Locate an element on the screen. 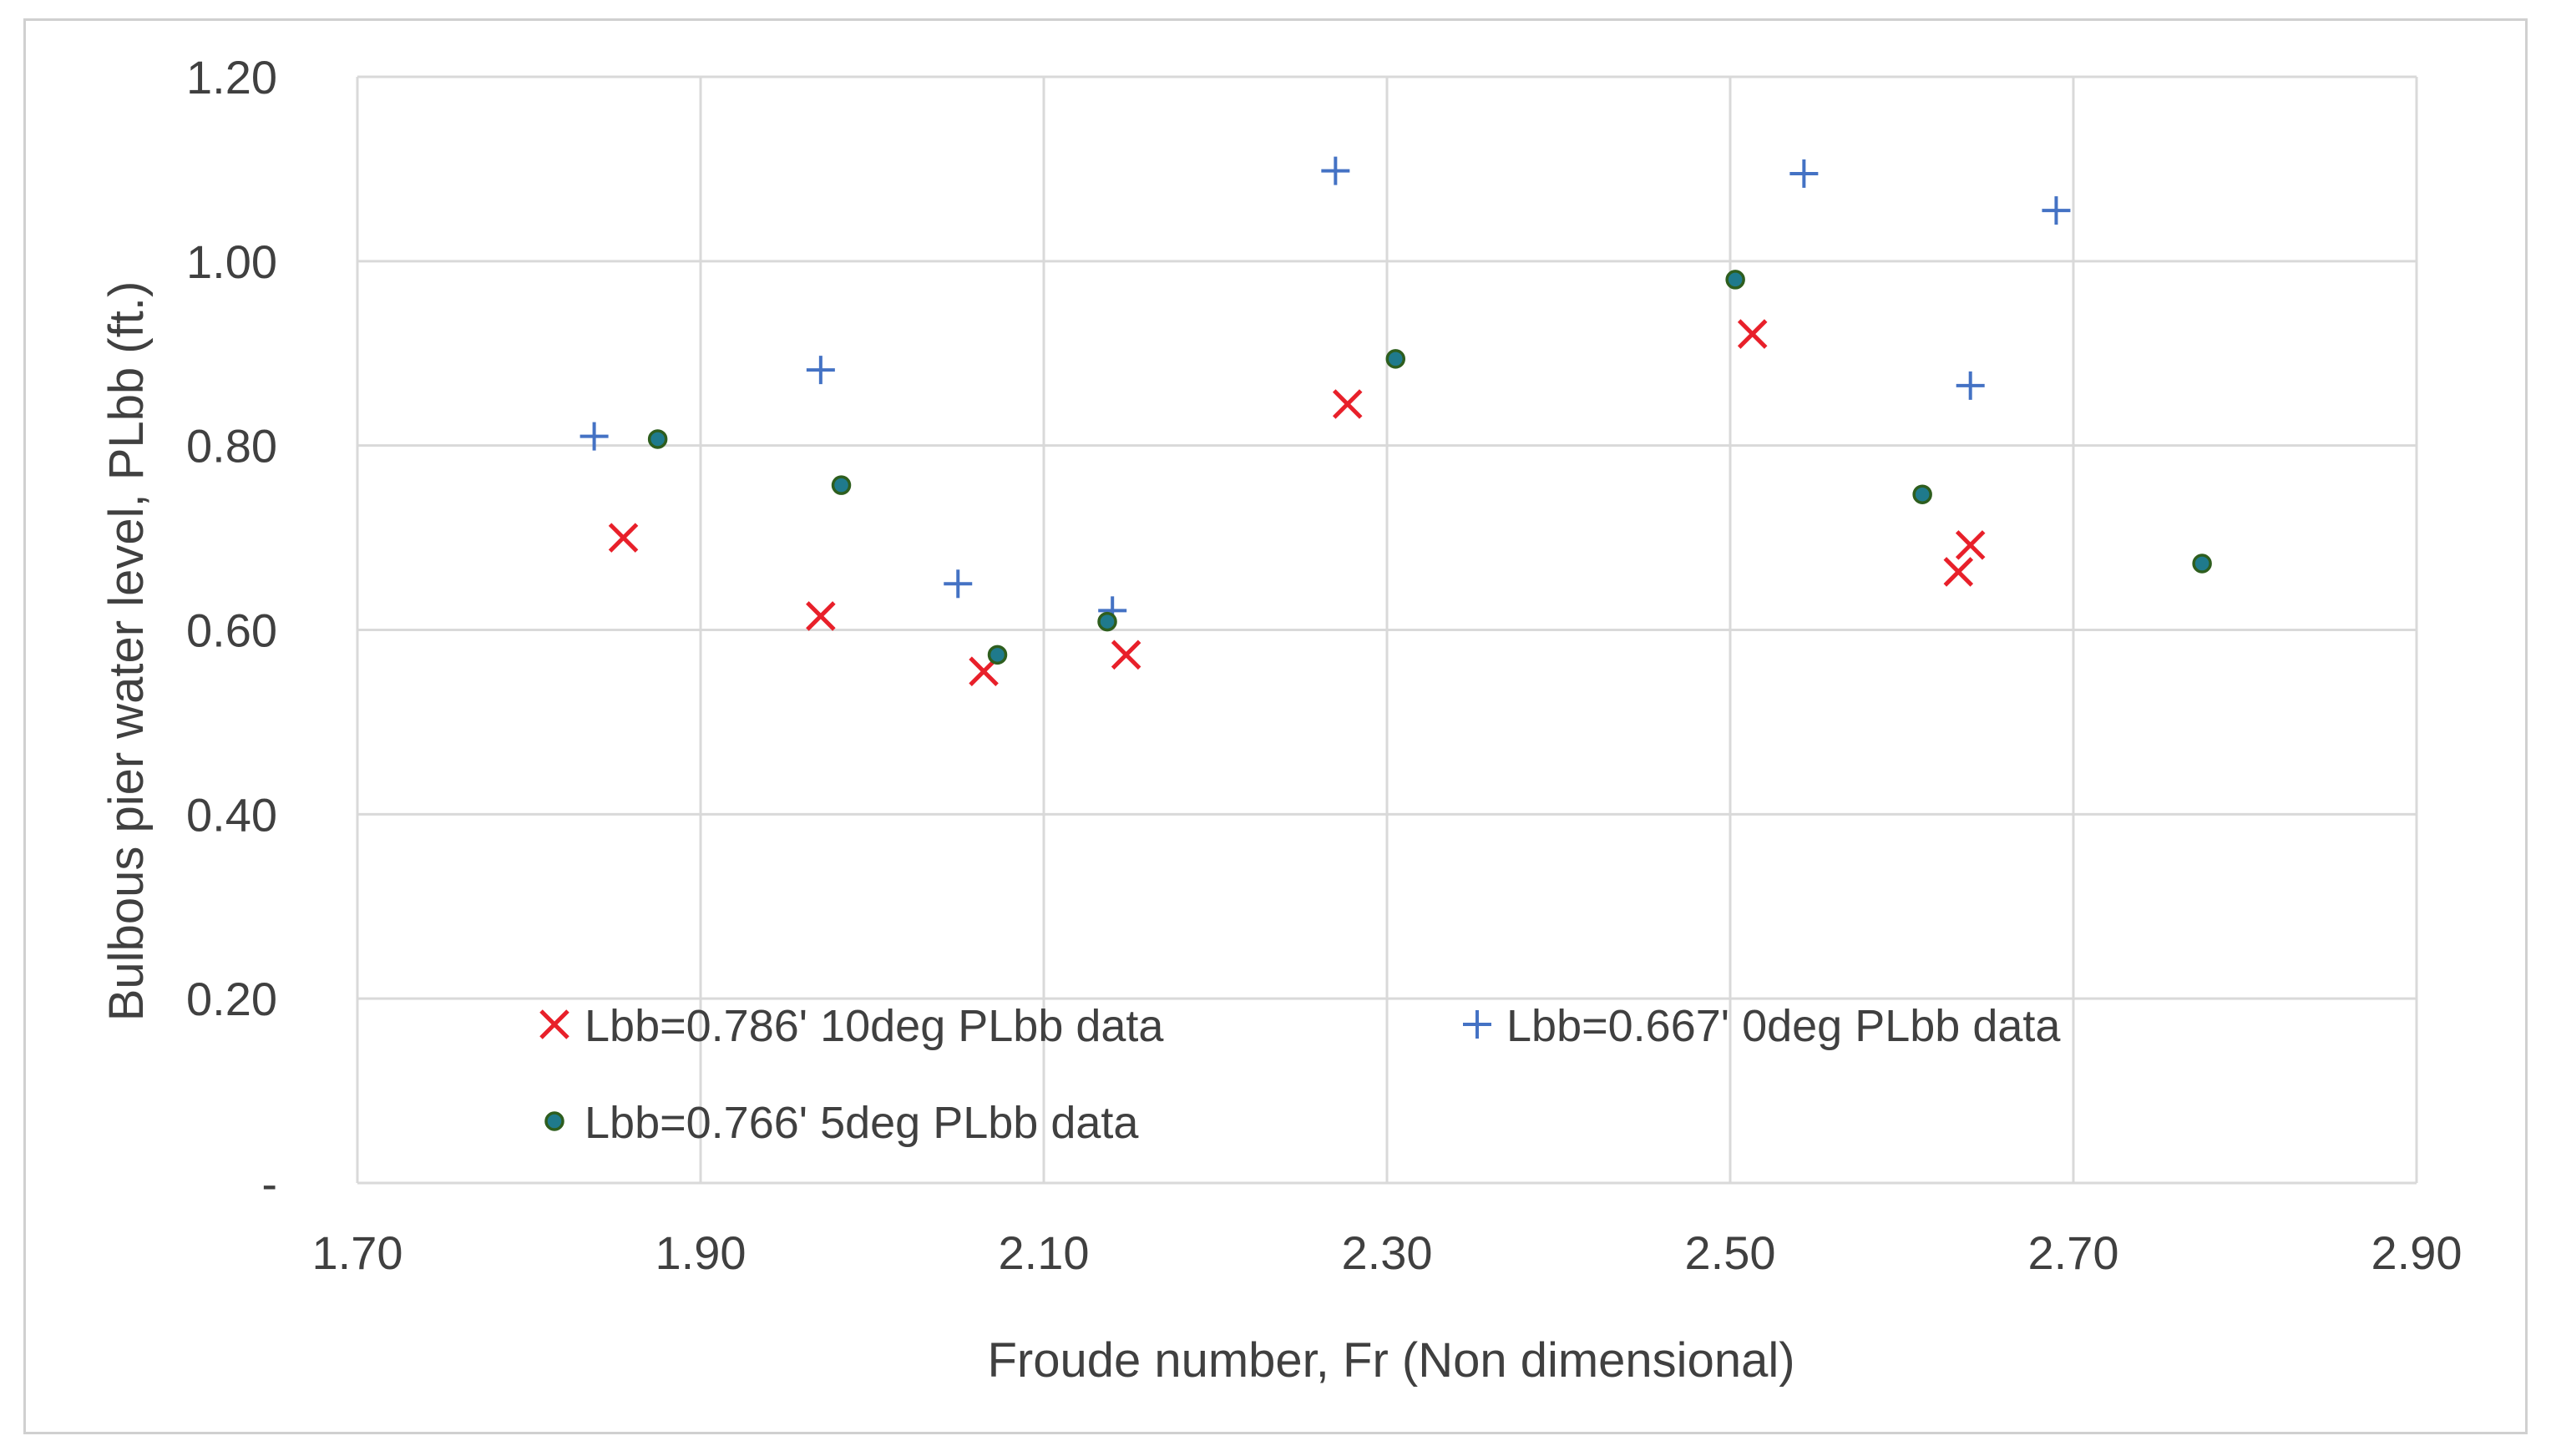  legend-label: Lbb=0.786' 10deg PLbb data is located at coordinates (874, 1026).